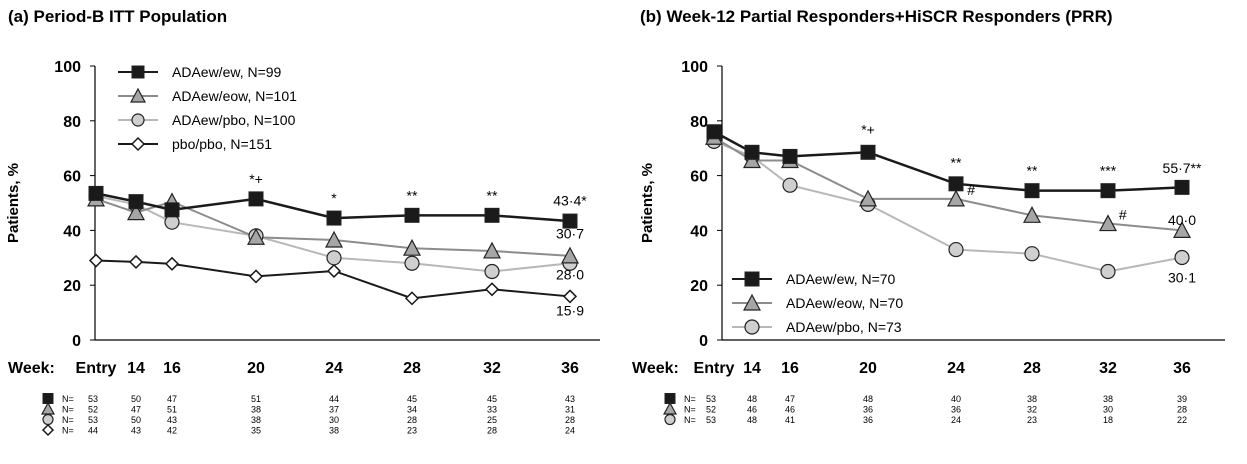  I want to click on x-tick-label: 36, so click(1182, 368).